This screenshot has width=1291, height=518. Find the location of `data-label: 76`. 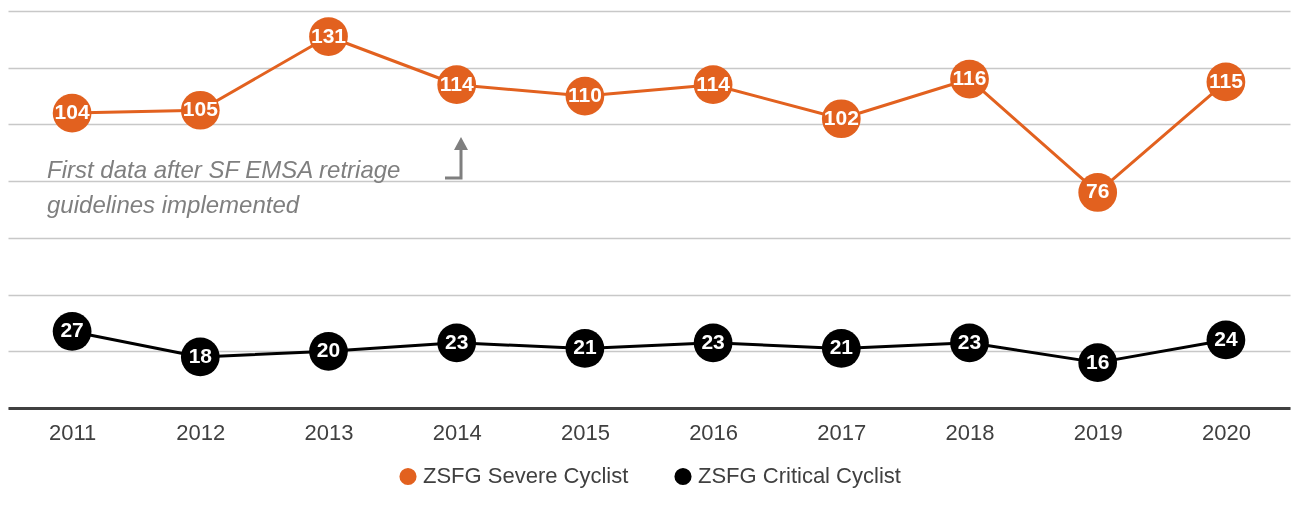

data-label: 76 is located at coordinates (1098, 191).